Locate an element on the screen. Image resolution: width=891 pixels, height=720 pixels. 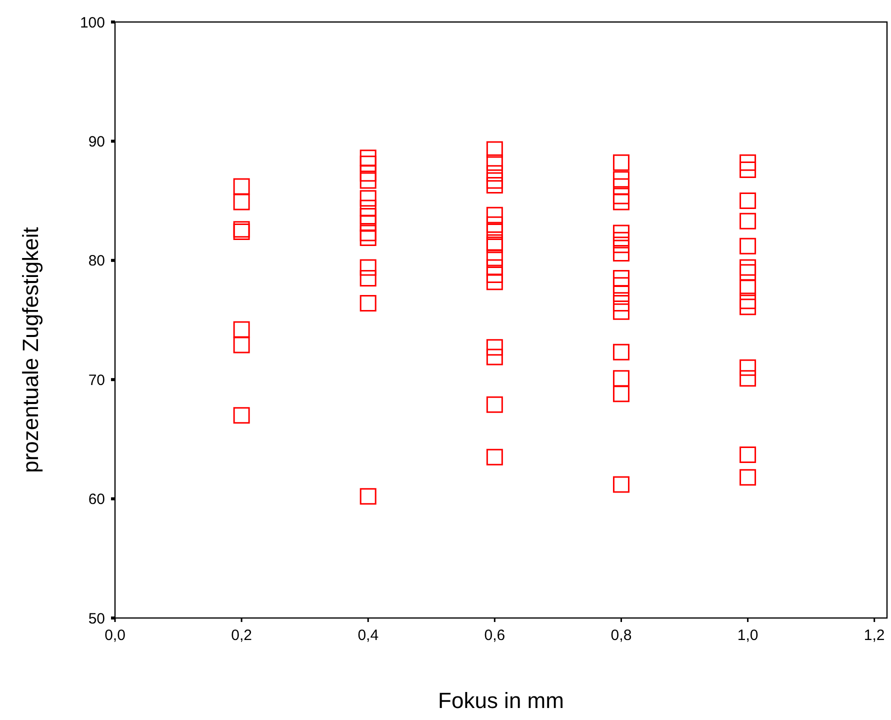
x-tick-label: 0,6 is located at coordinates (495, 635).